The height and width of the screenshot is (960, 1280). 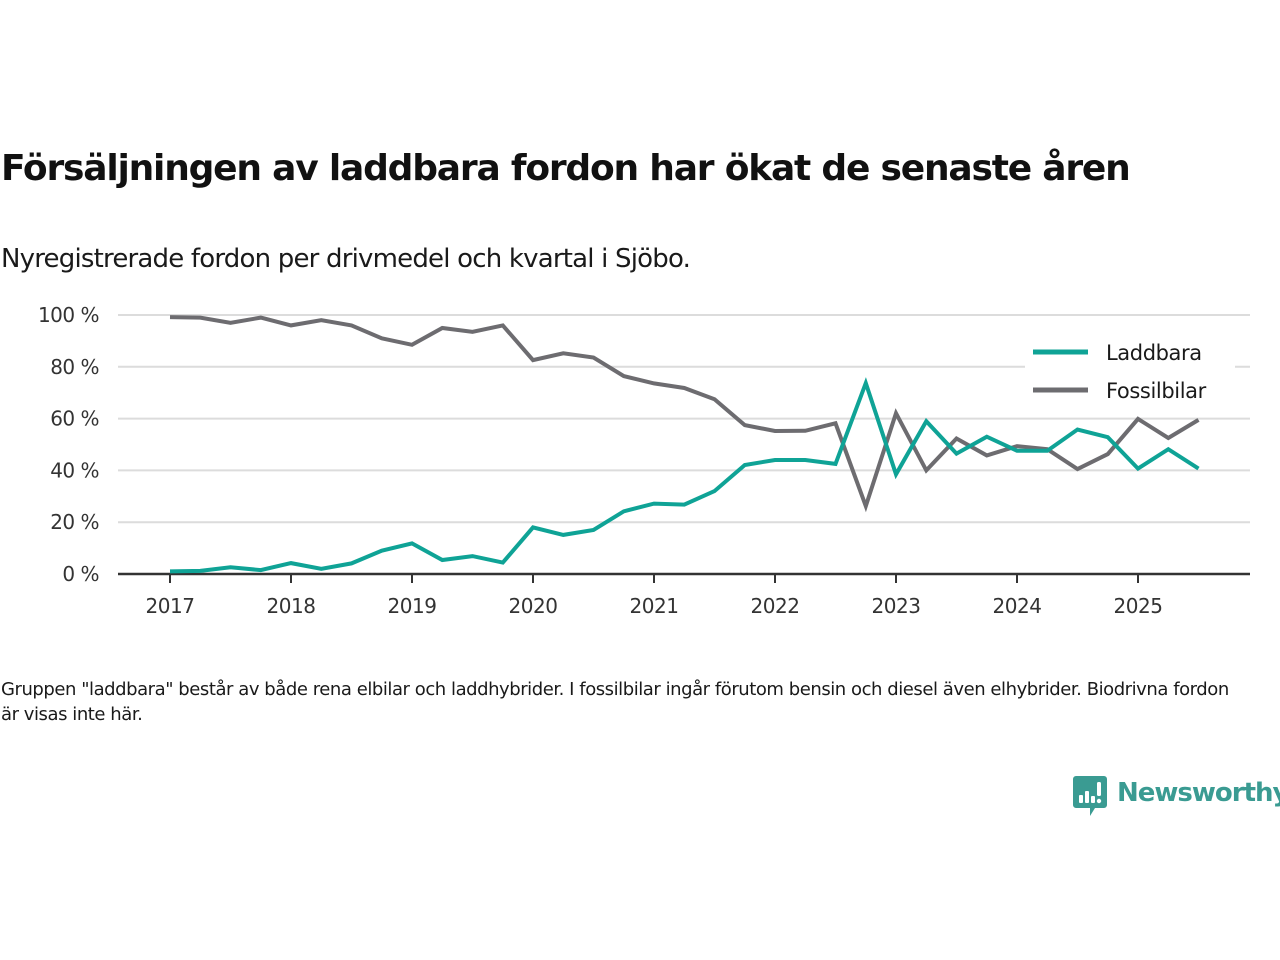 I want to click on x-tick-label: 2017, so click(x=170, y=606).